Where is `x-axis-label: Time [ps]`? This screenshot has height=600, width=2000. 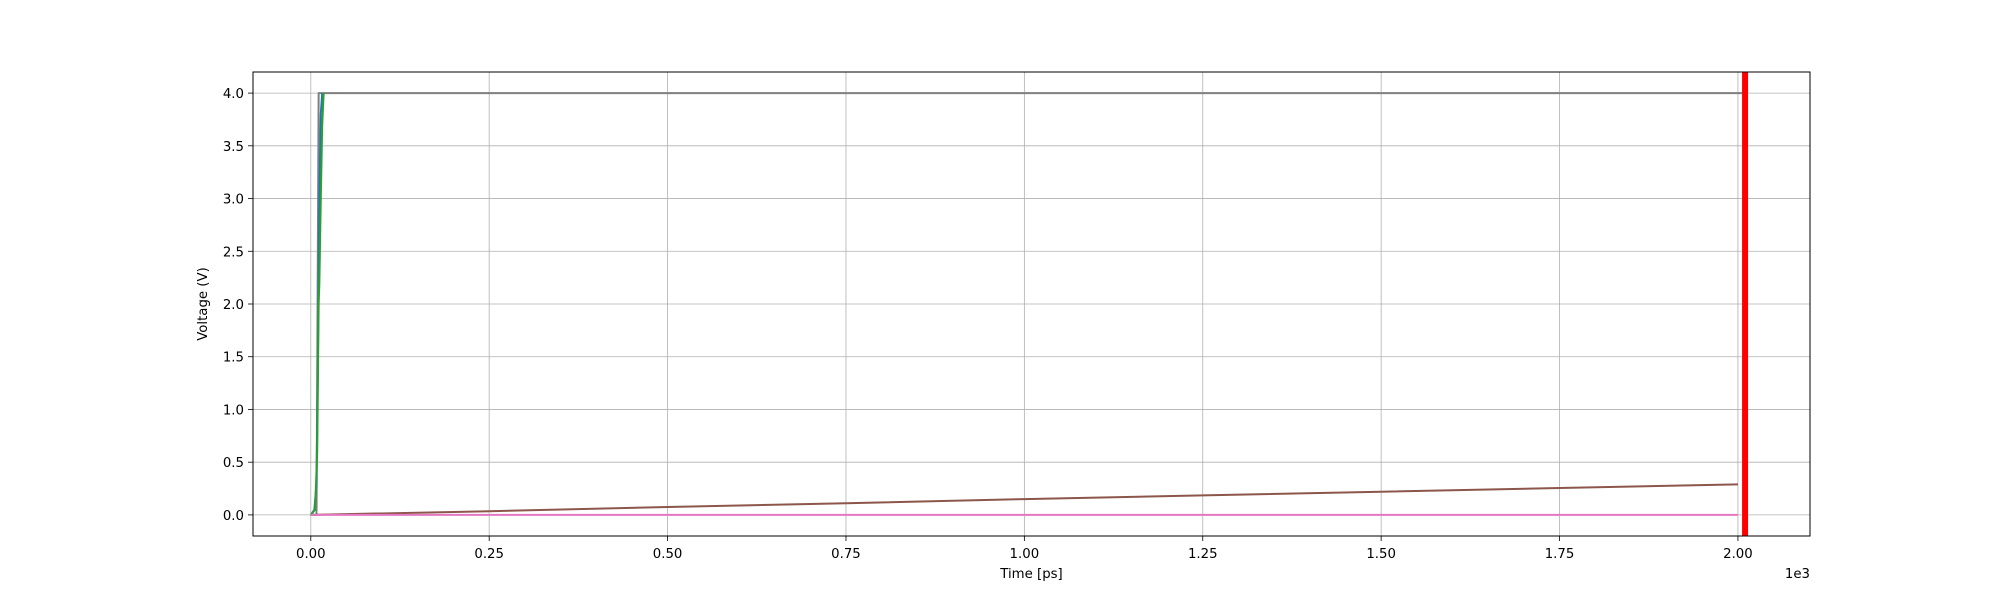 x-axis-label: Time [ps] is located at coordinates (1031, 574).